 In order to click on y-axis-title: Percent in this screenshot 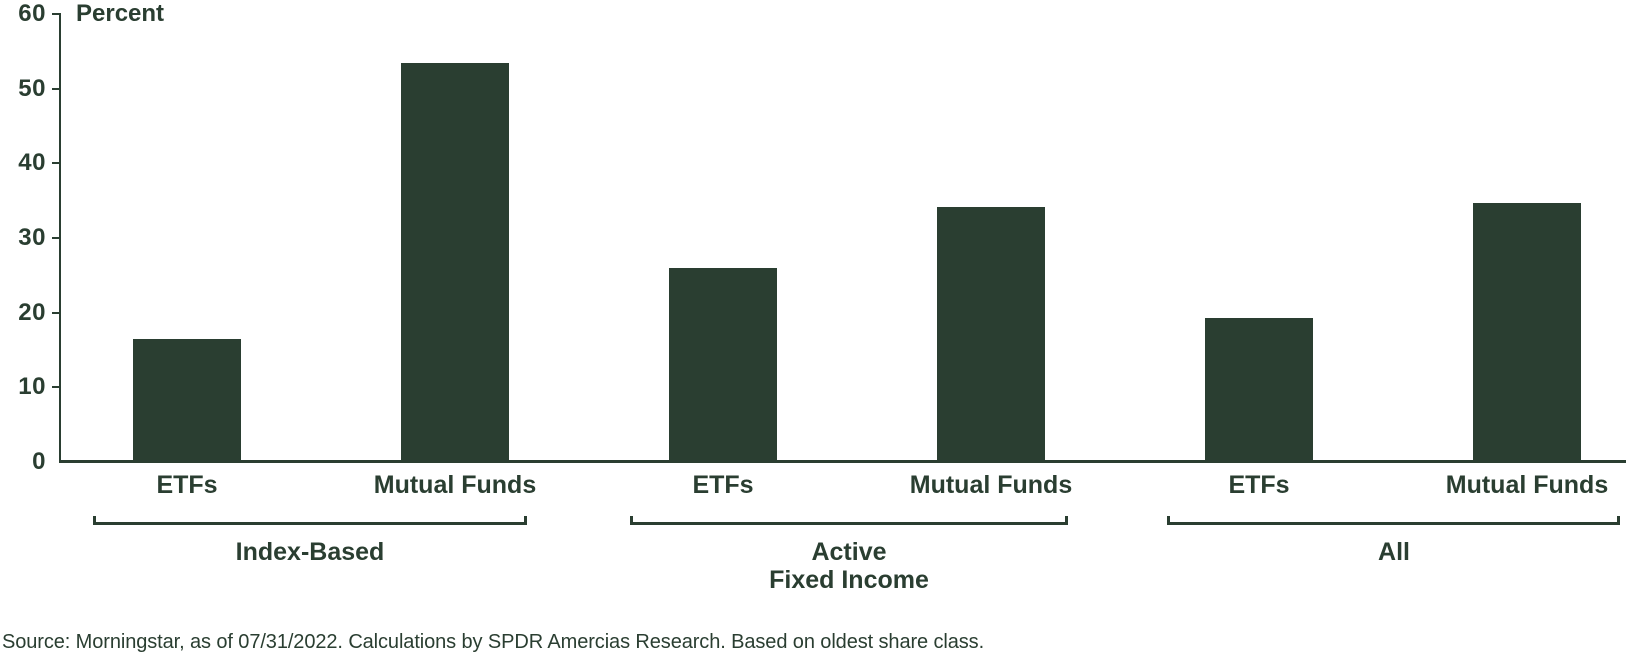, I will do `click(120, 13)`.